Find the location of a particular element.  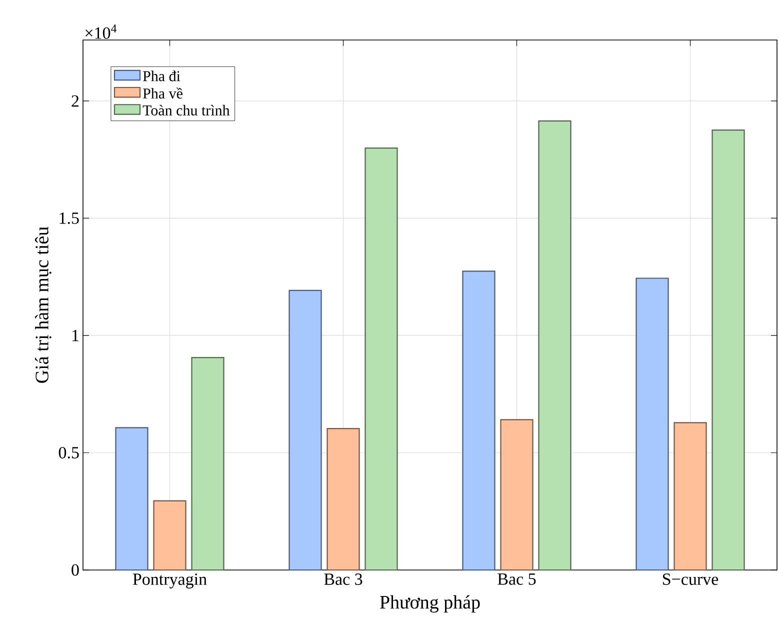

y-tick-label: 0 is located at coordinates (75, 570).